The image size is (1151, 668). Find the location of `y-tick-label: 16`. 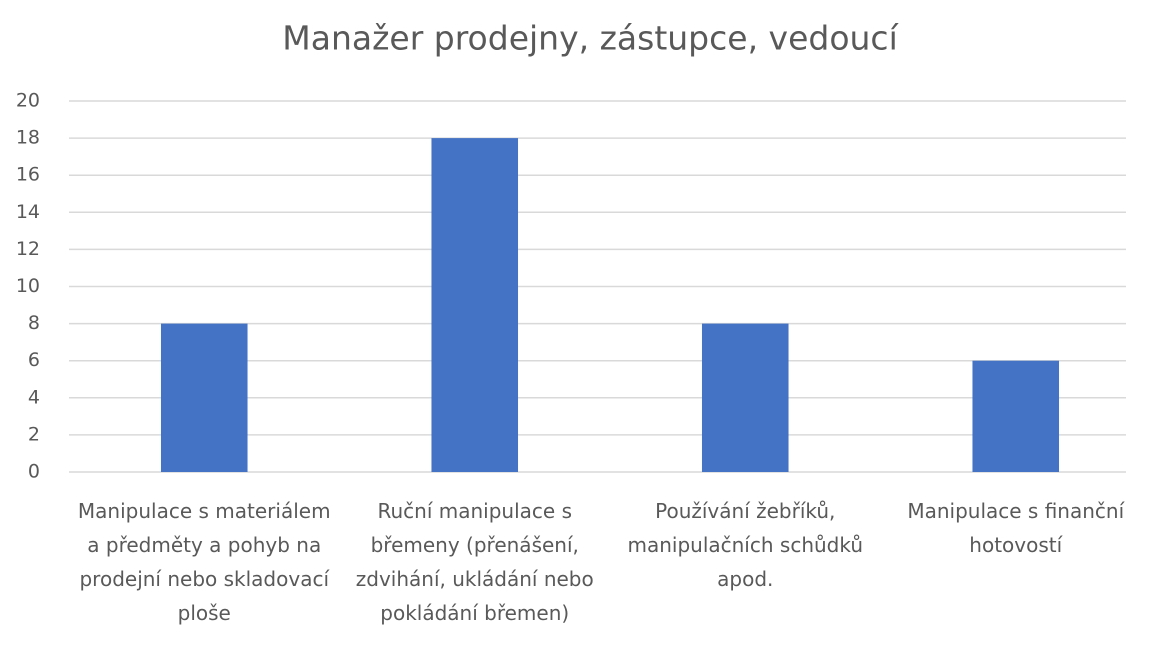

y-tick-label: 16 is located at coordinates (28, 175).